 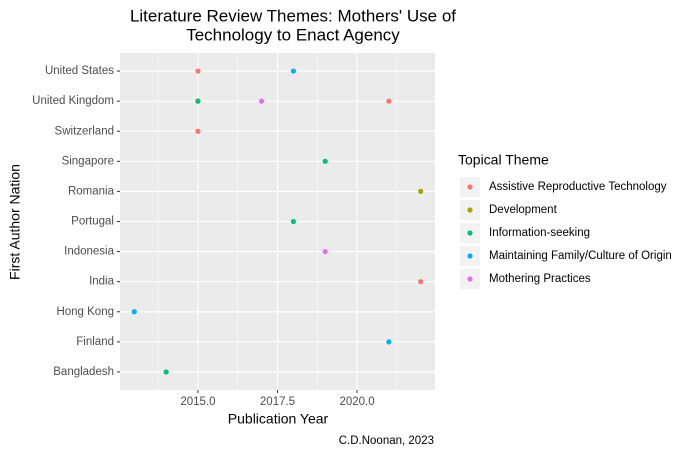 What do you see at coordinates (83, 372) in the screenshot?
I see `y-tick-label: Bangladesh` at bounding box center [83, 372].